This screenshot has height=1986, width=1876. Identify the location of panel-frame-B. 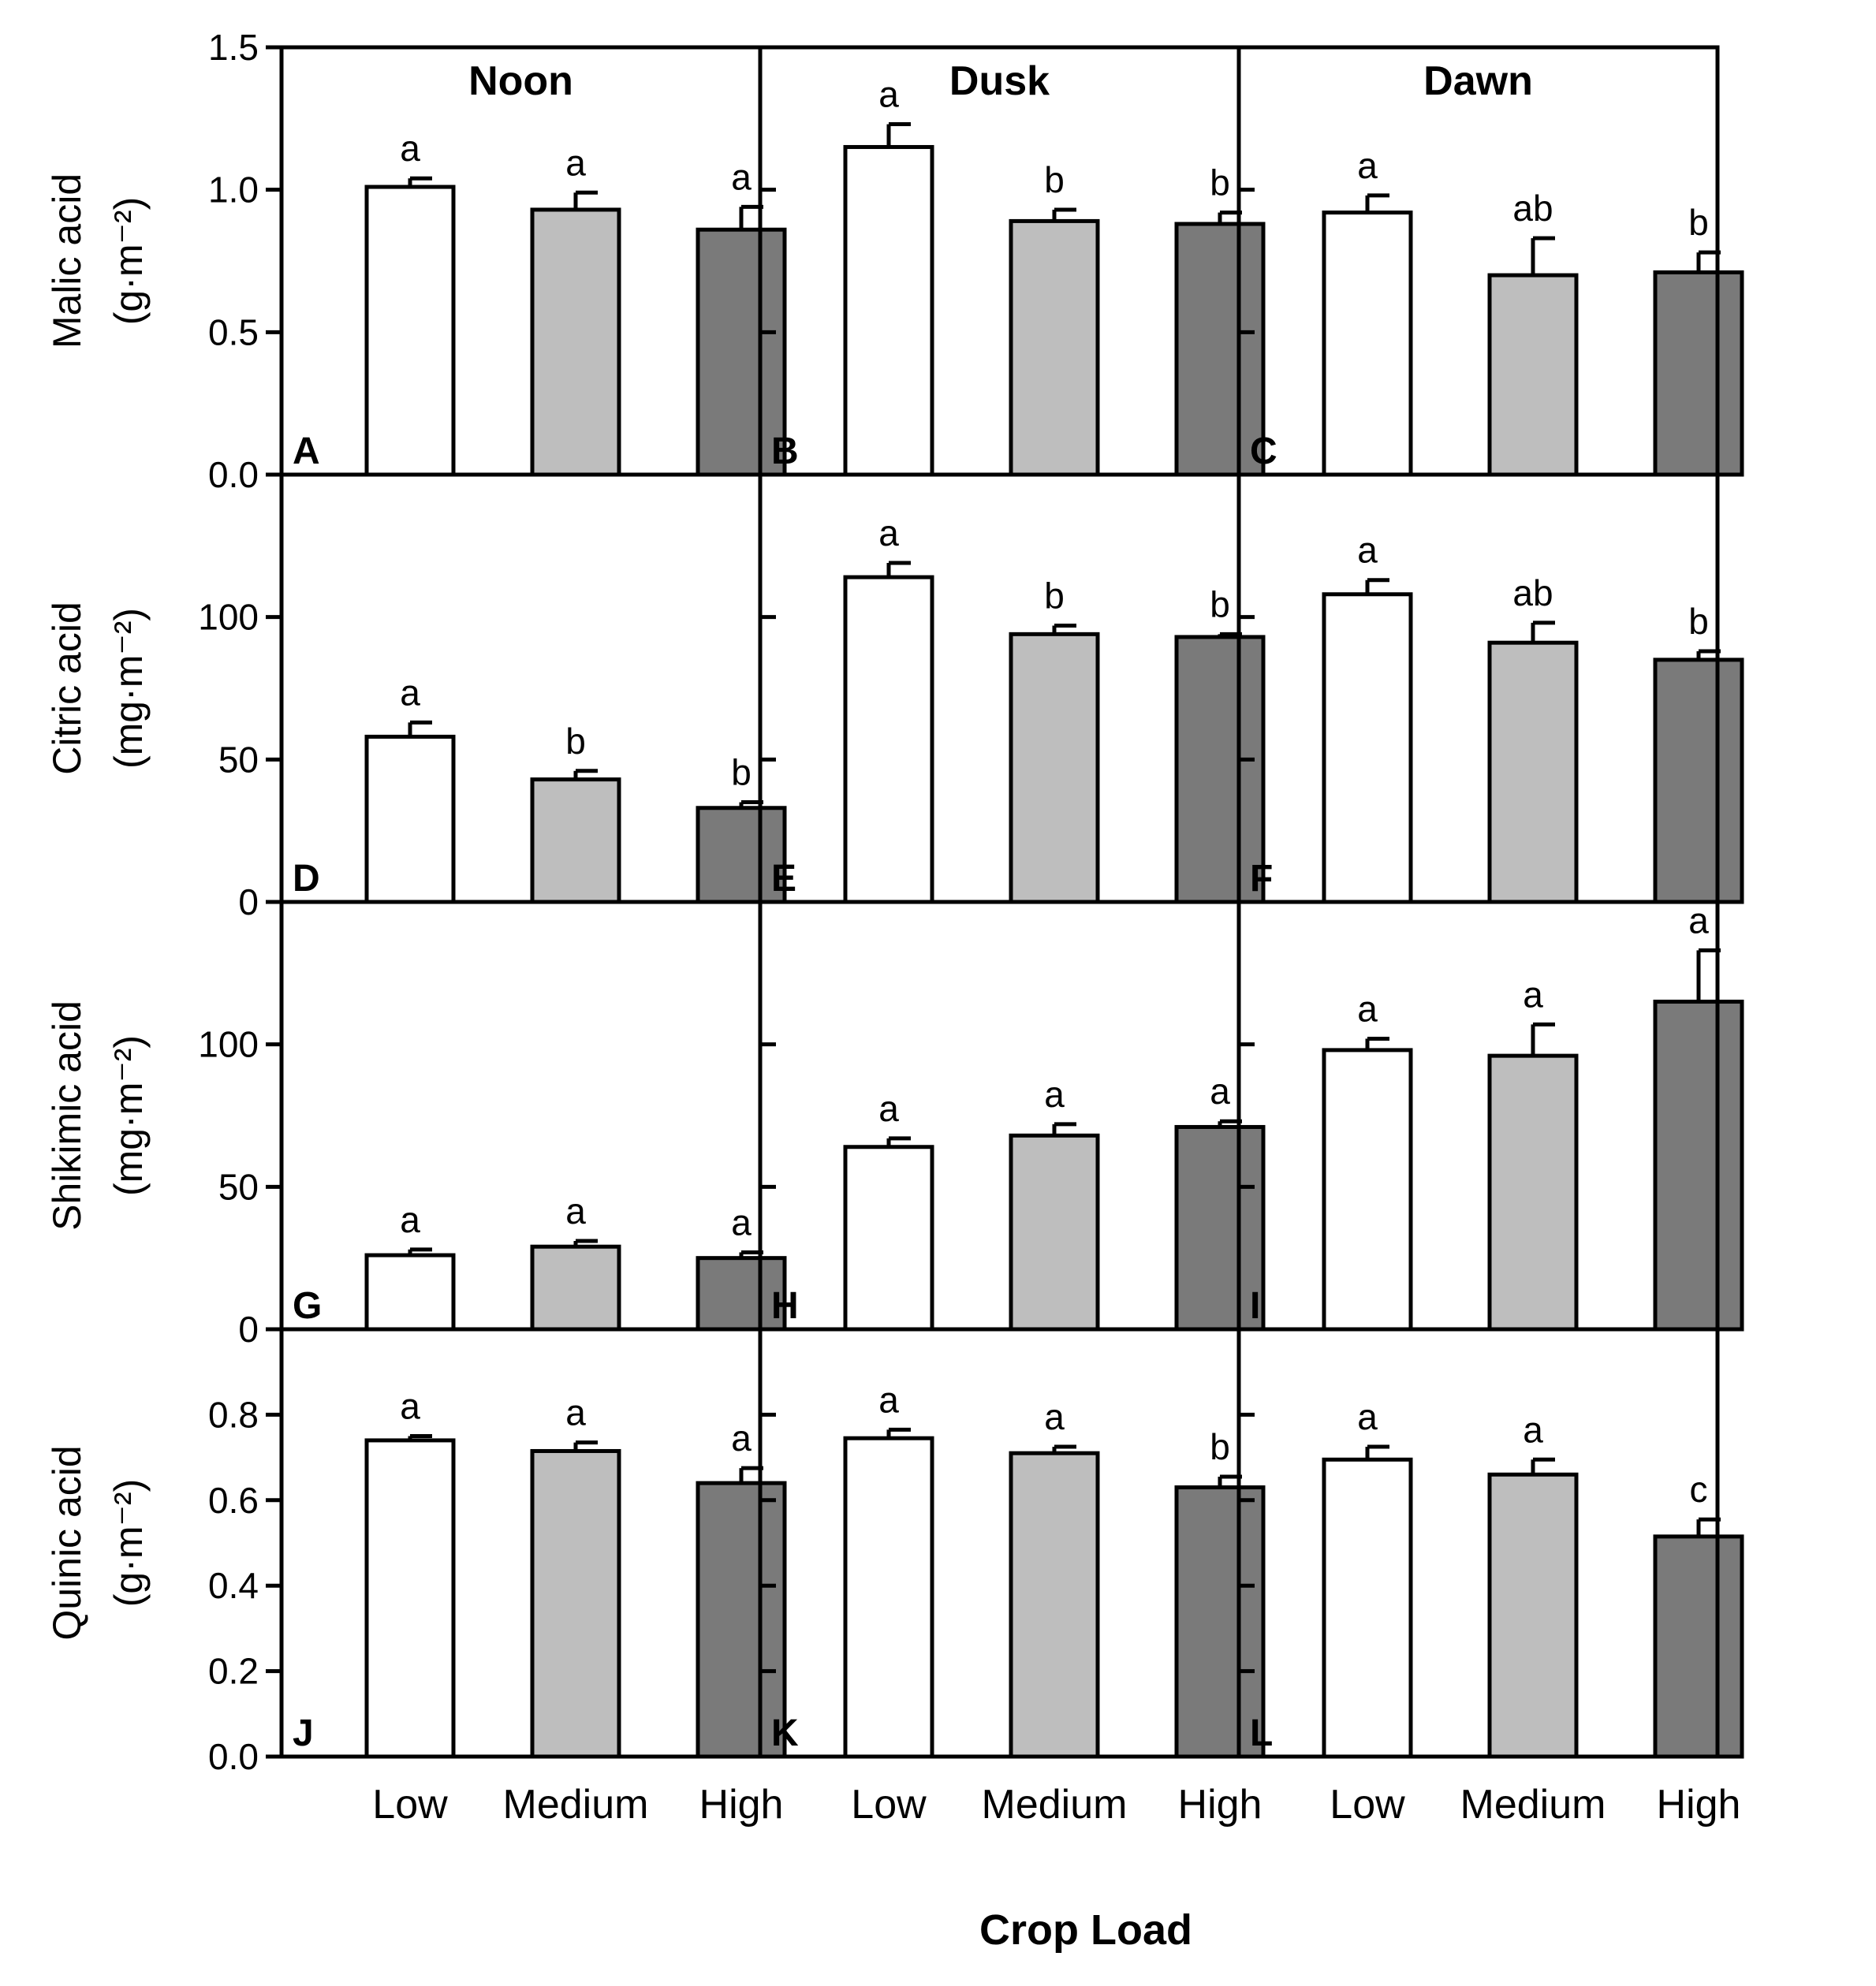
(999, 261).